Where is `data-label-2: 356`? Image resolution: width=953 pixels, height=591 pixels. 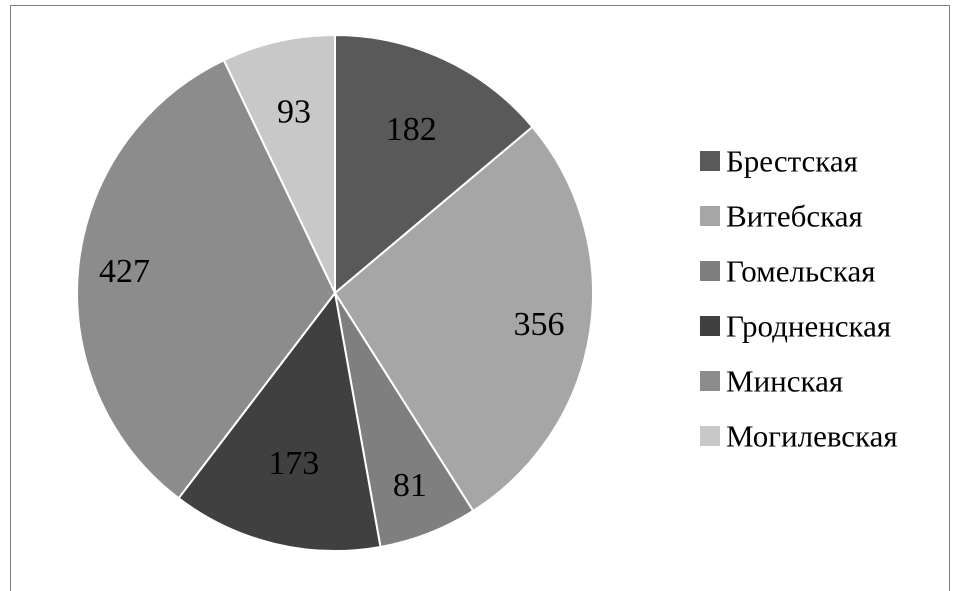
data-label-2: 356 is located at coordinates (538, 324).